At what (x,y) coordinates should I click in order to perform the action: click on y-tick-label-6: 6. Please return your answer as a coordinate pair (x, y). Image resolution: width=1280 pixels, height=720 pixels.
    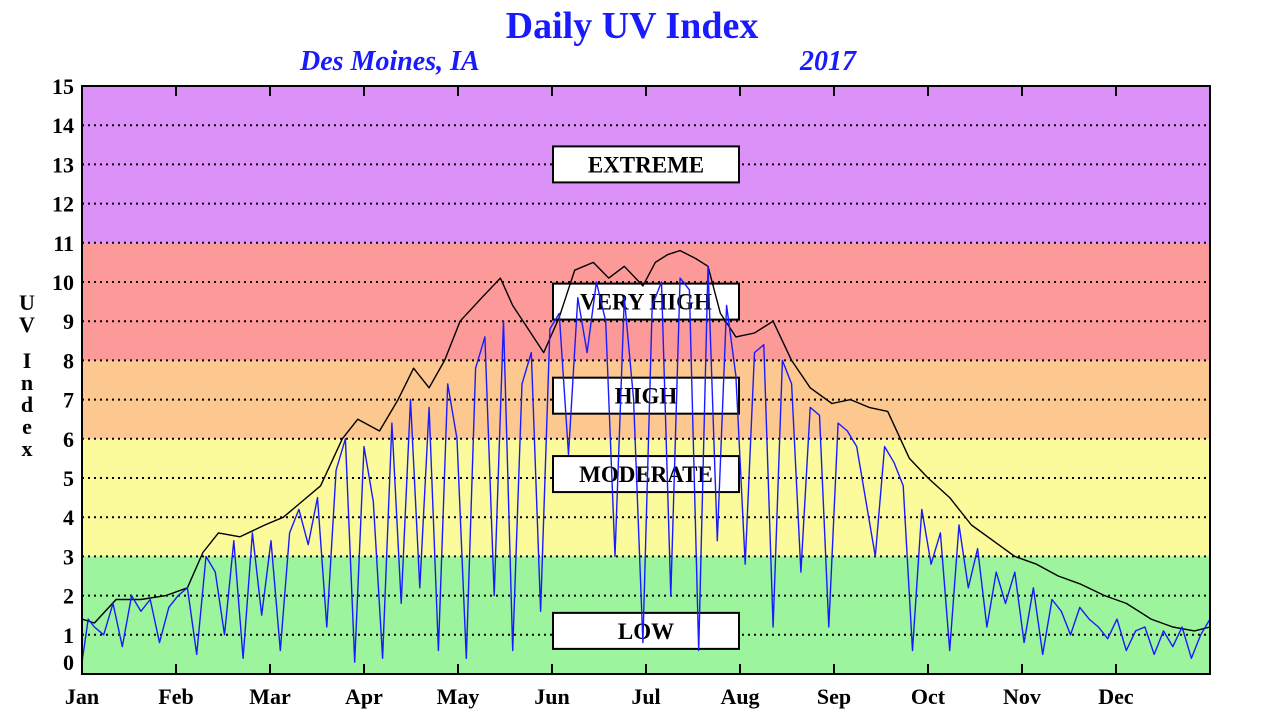
    Looking at the image, I should click on (68, 439).